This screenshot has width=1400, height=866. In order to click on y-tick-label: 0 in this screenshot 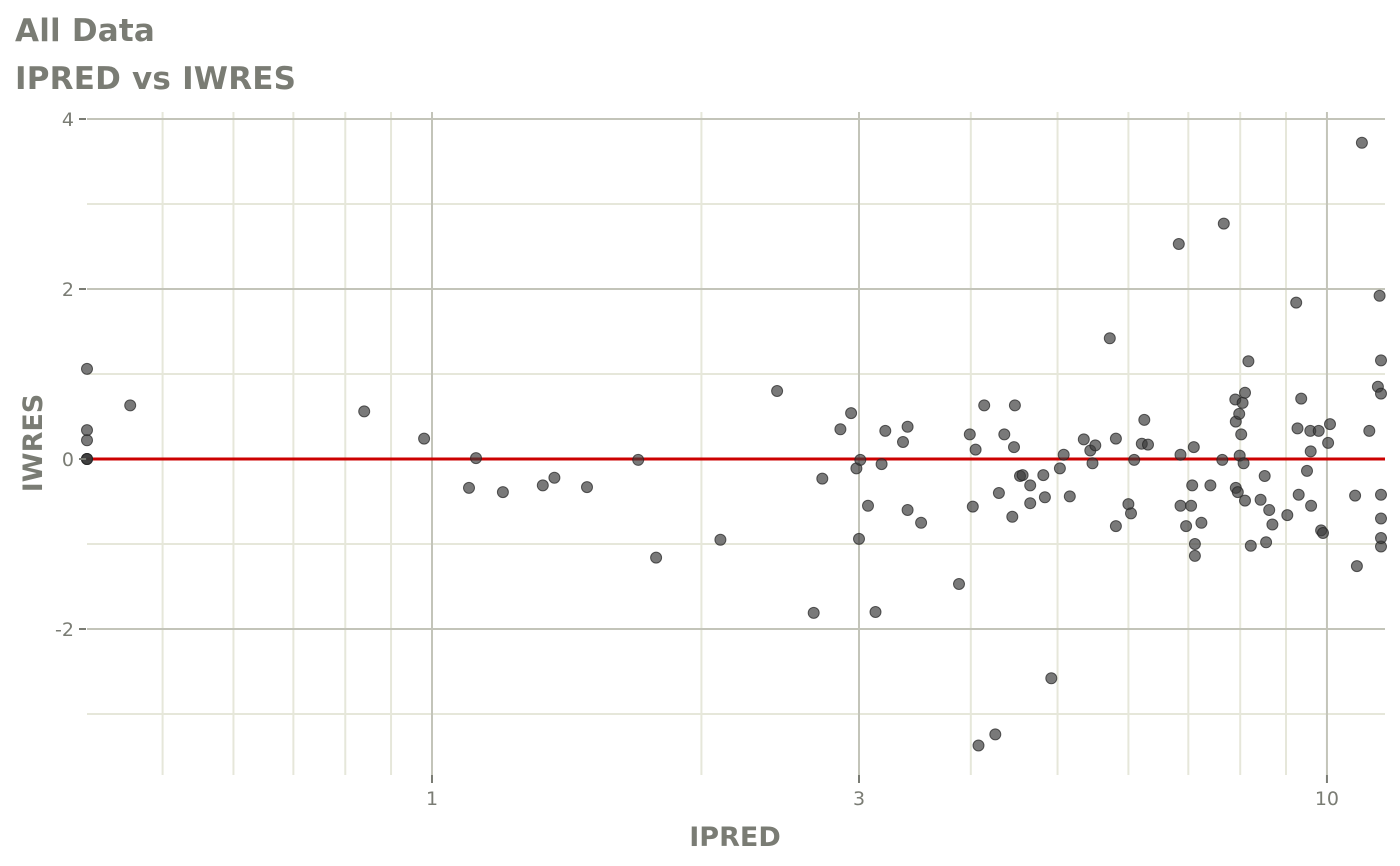, I will do `click(68, 460)`.